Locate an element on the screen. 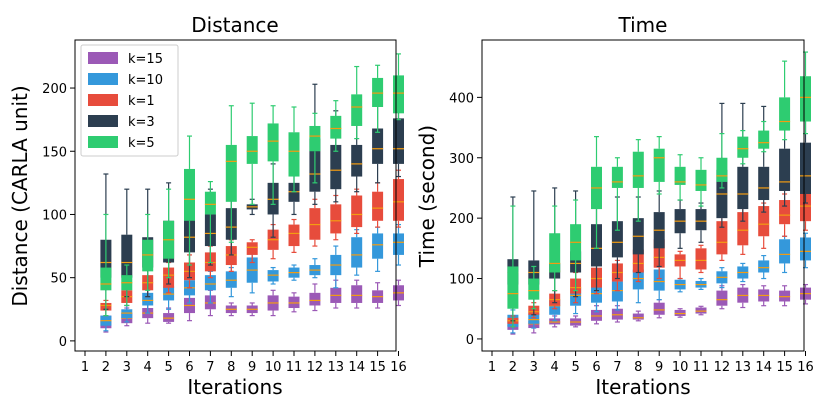 This screenshot has height=415, width=830. distance-y-tick-label: 150 is located at coordinates (54, 152).